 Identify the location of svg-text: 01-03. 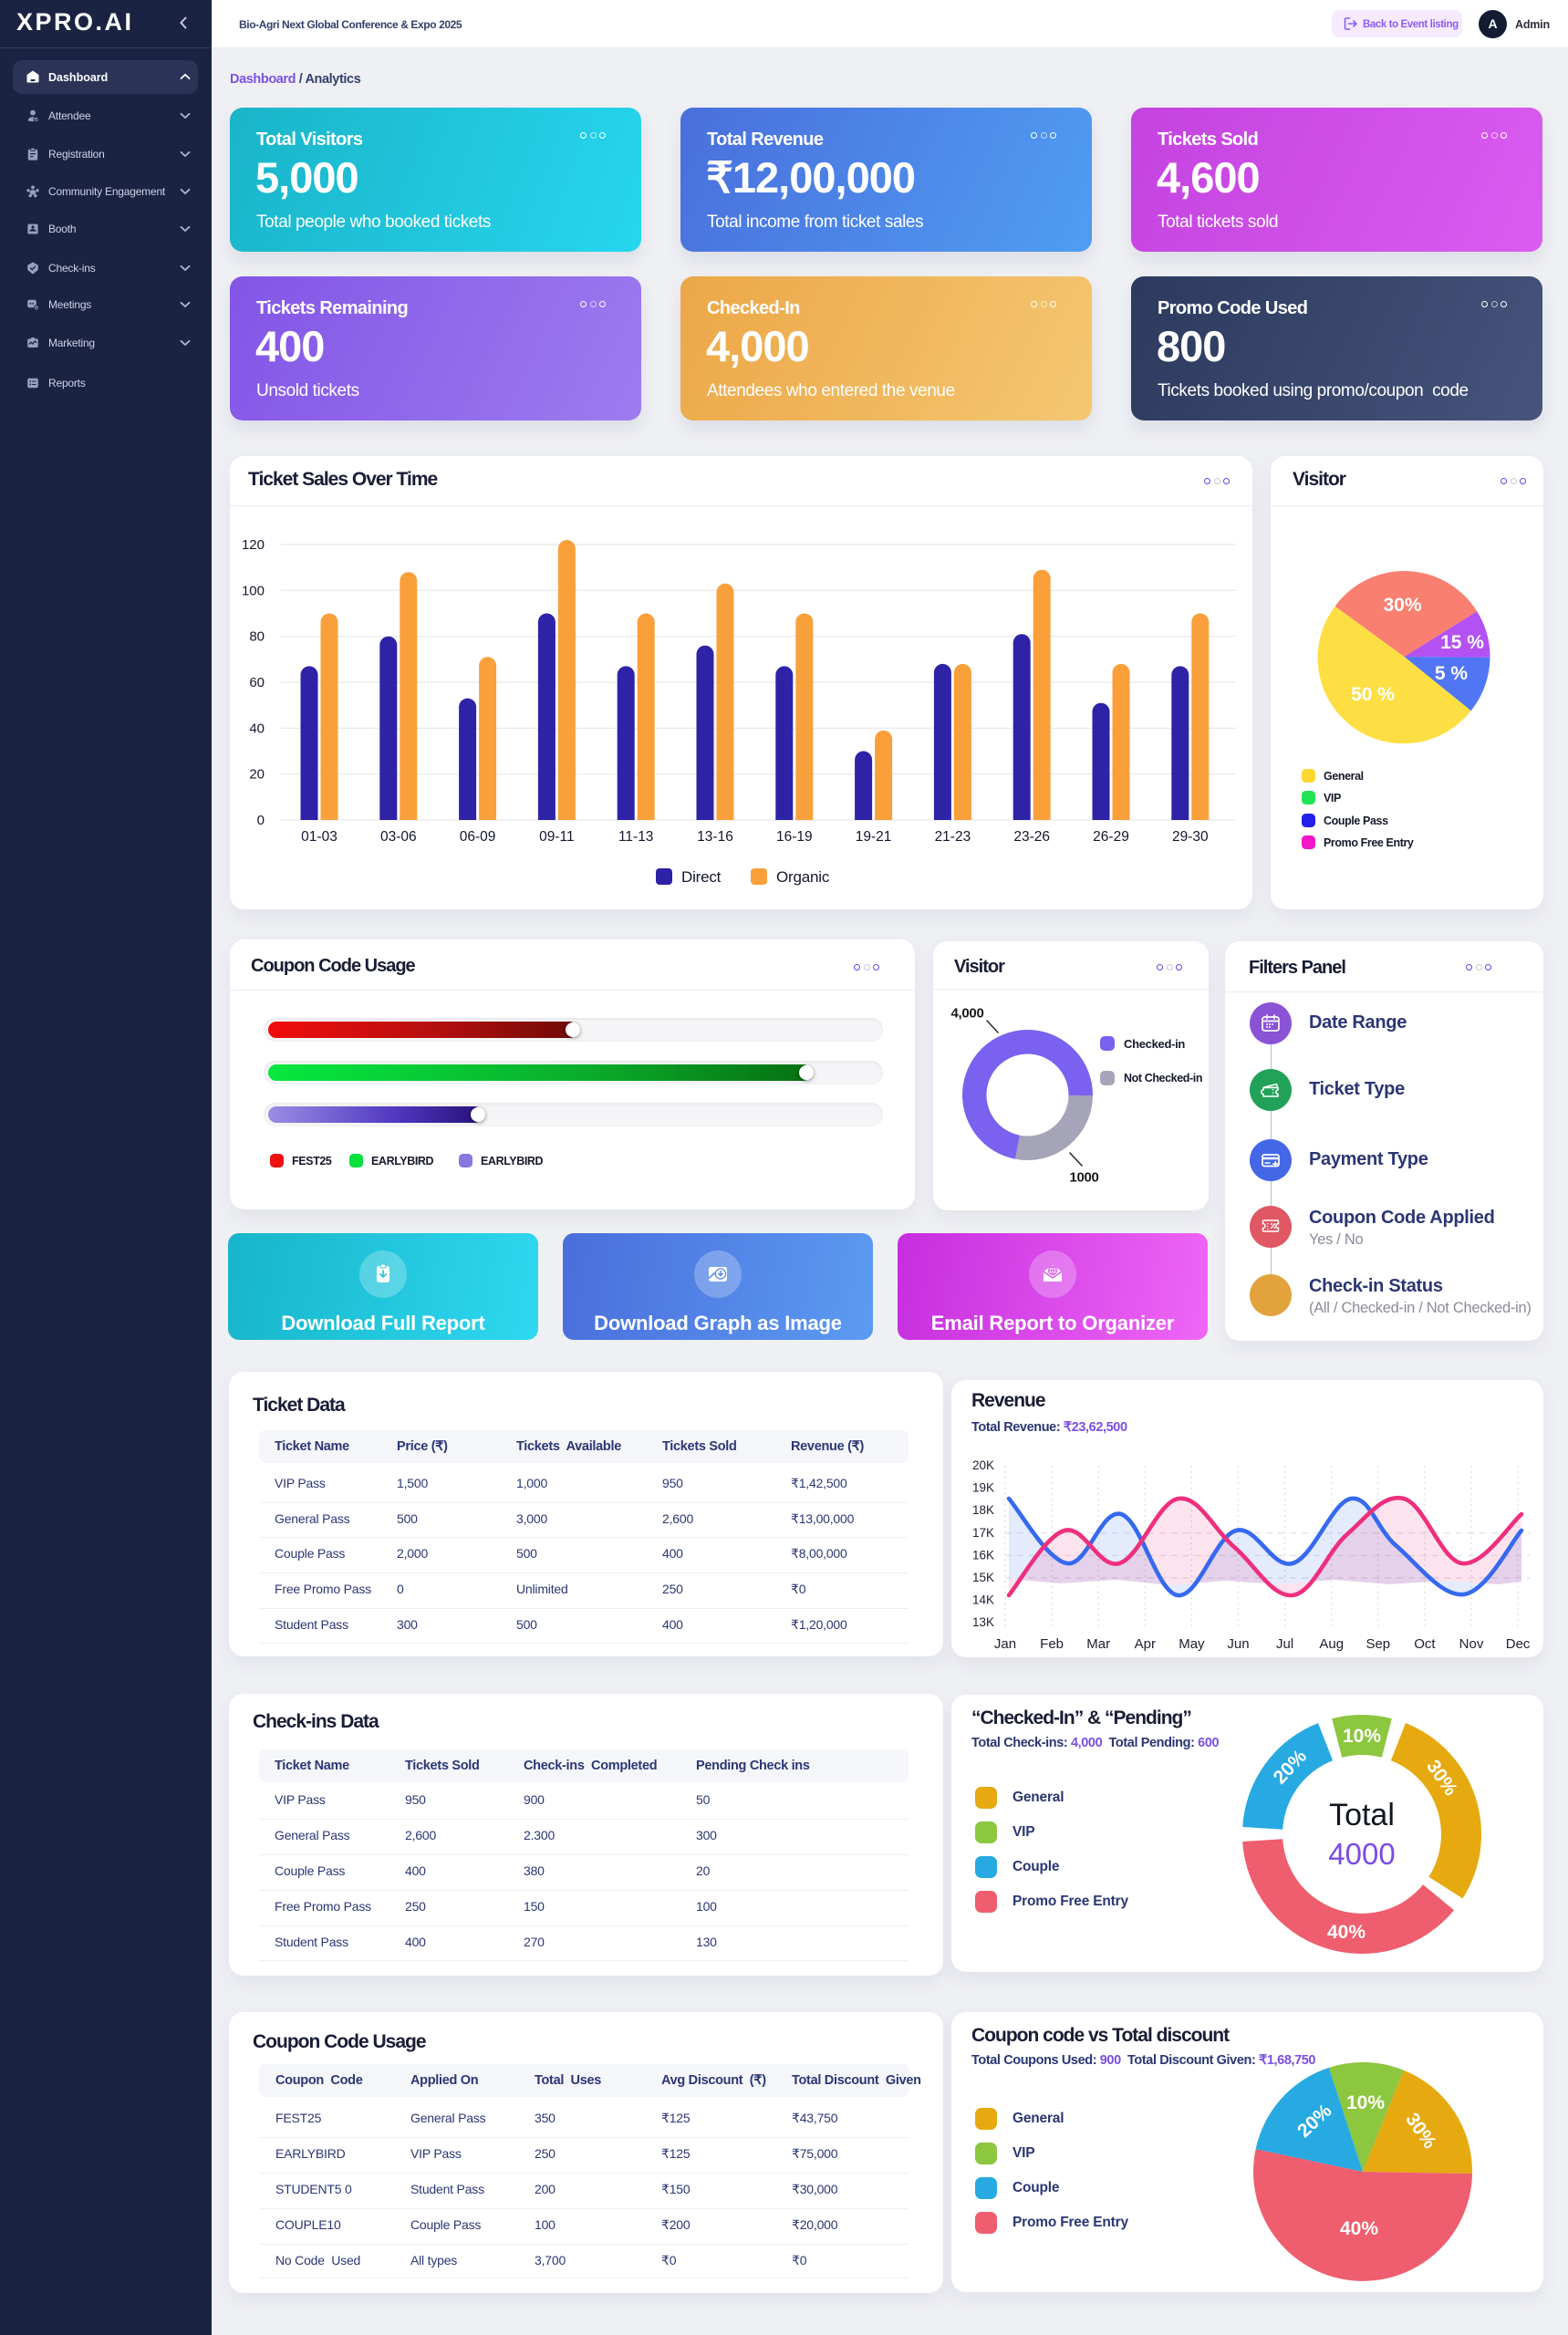
(319, 837).